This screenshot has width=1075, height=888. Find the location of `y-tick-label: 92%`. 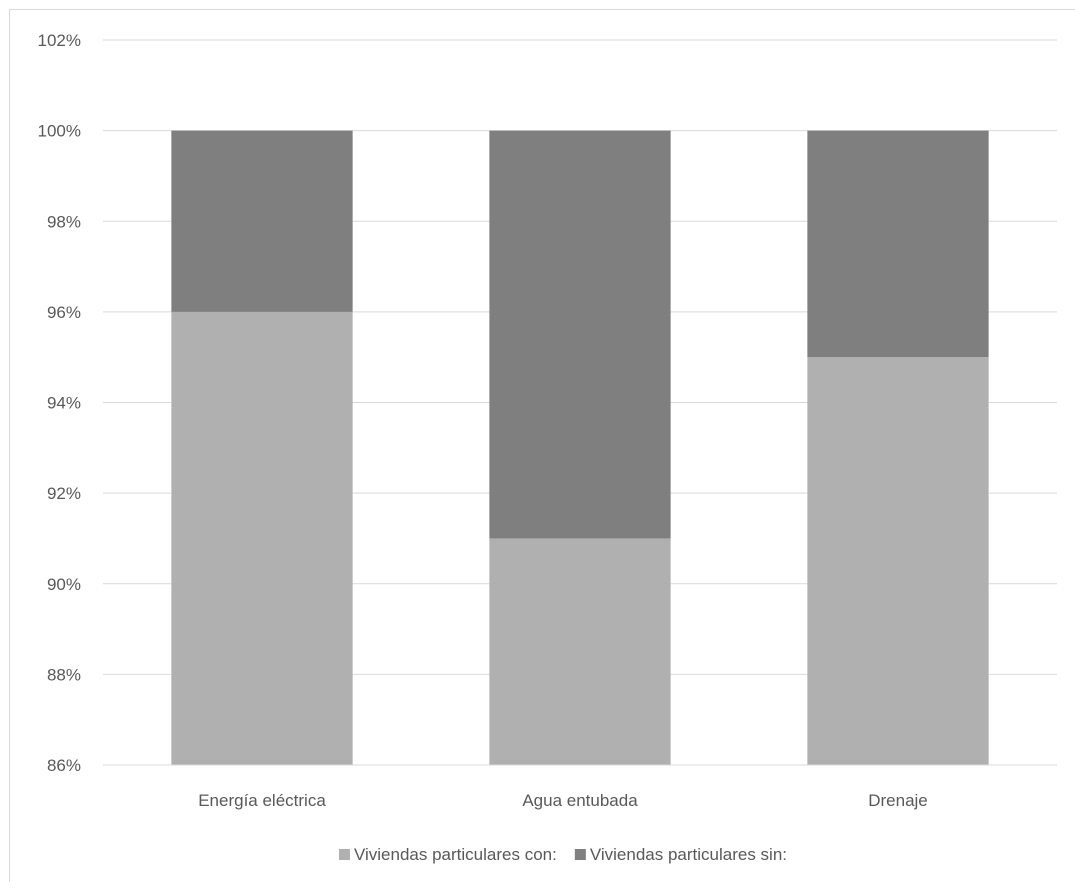

y-tick-label: 92% is located at coordinates (64, 493).